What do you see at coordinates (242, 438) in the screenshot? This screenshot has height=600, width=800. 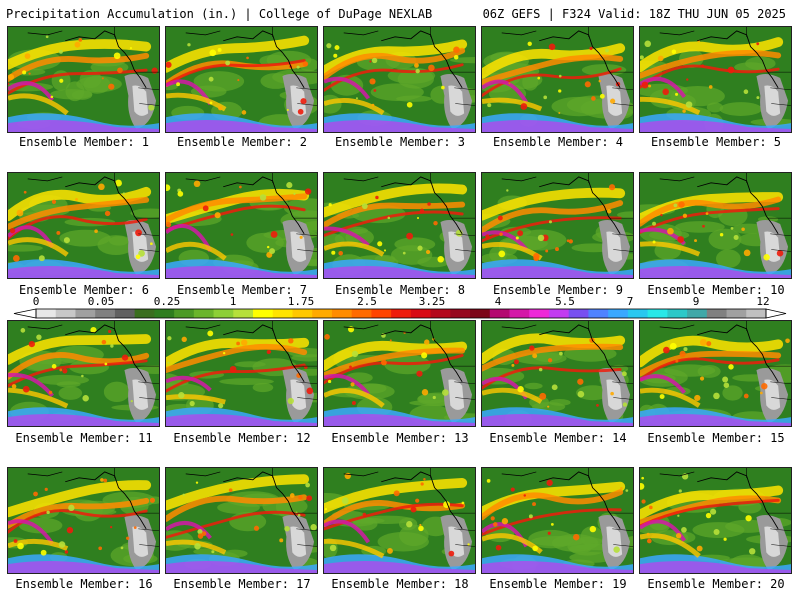 I see `ensemble-member-label: Ensemble Member: 12` at bounding box center [242, 438].